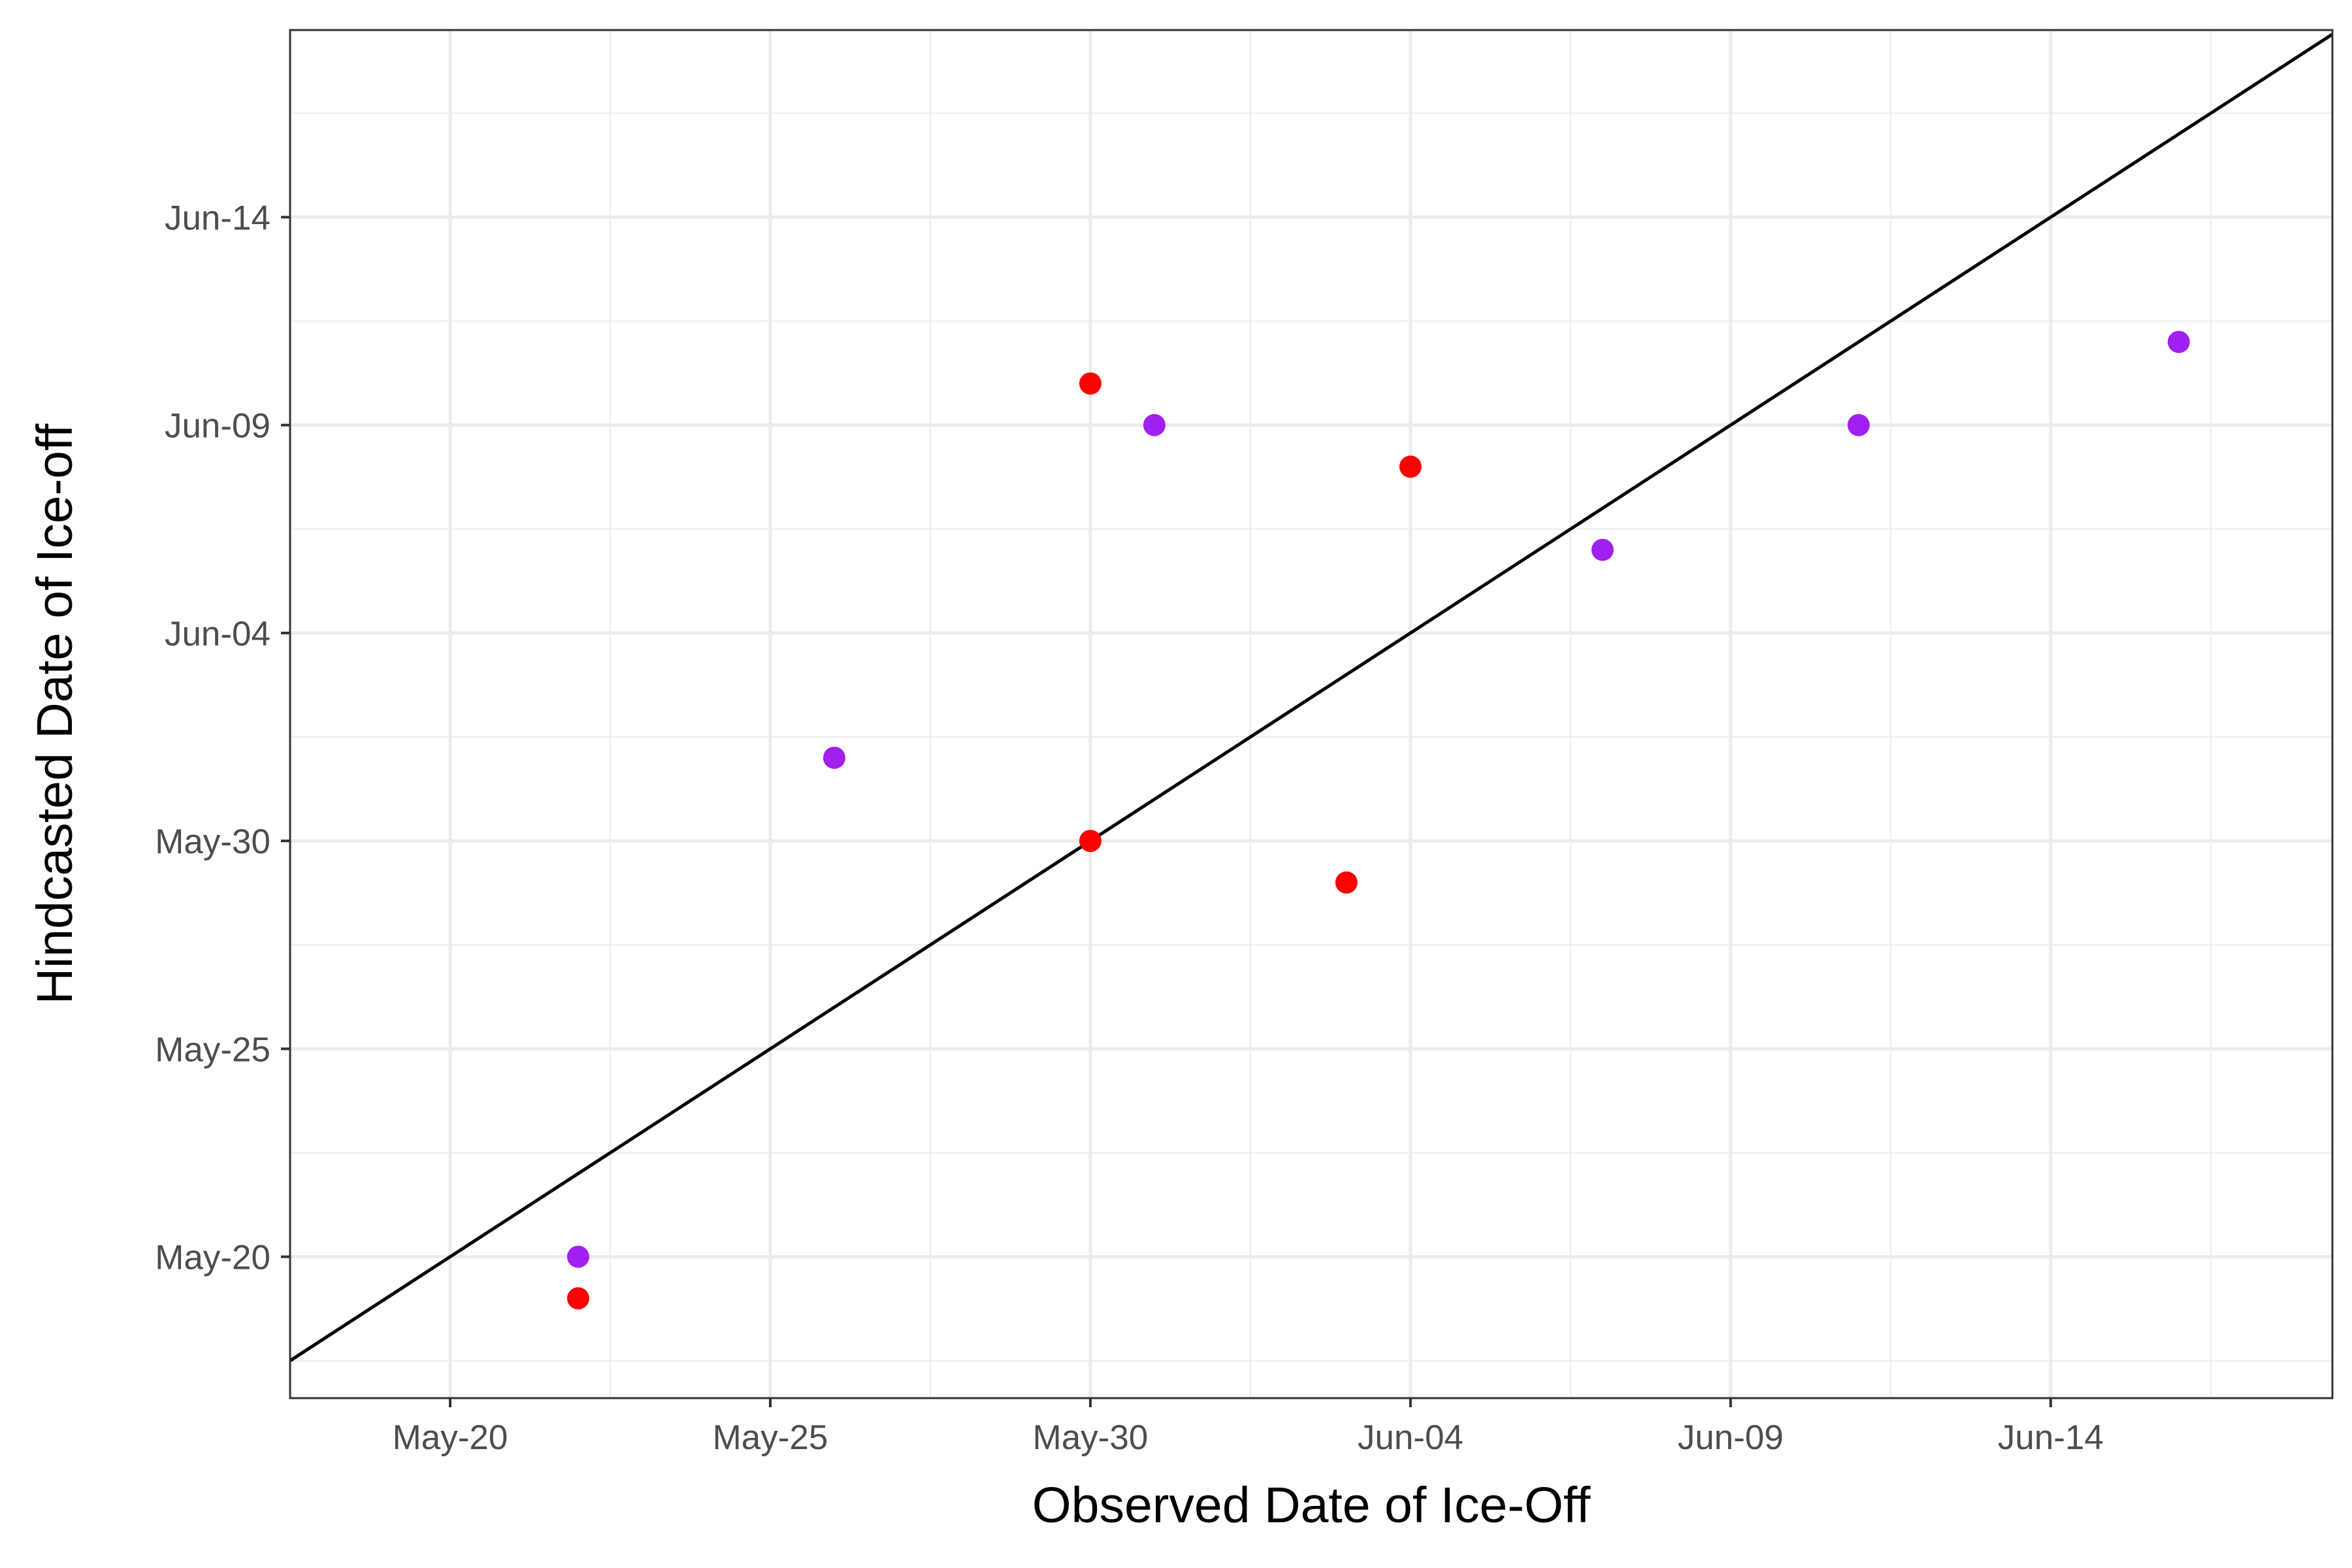 The width and height of the screenshot is (2352, 1568). I want to click on y-tick-label: Jun-04, so click(217, 634).